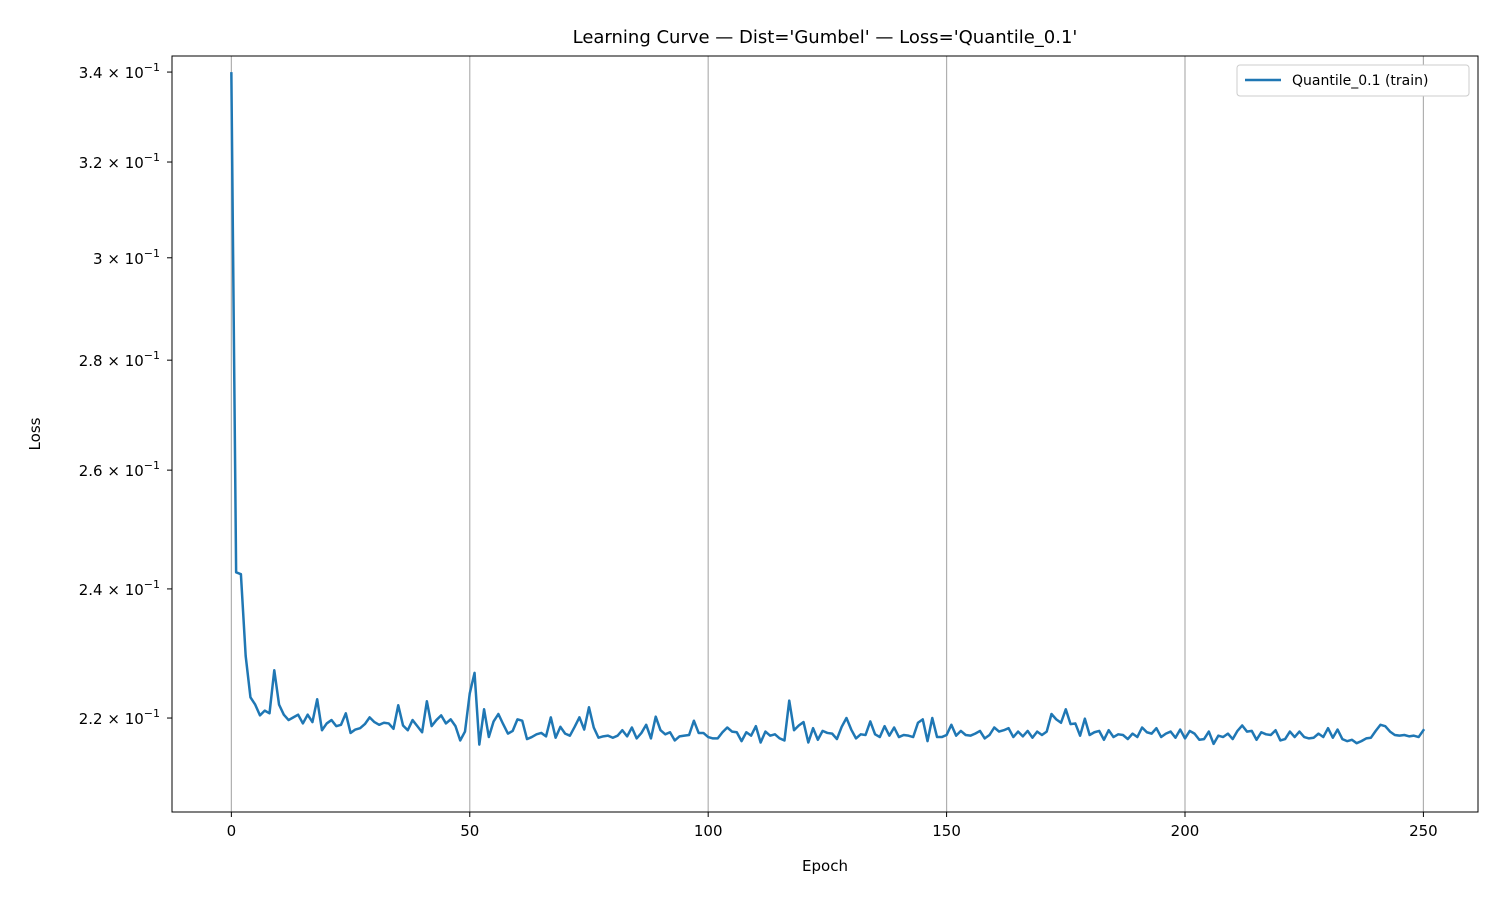 The width and height of the screenshot is (1500, 900). I want to click on x-tick-label: 100, so click(708, 831).